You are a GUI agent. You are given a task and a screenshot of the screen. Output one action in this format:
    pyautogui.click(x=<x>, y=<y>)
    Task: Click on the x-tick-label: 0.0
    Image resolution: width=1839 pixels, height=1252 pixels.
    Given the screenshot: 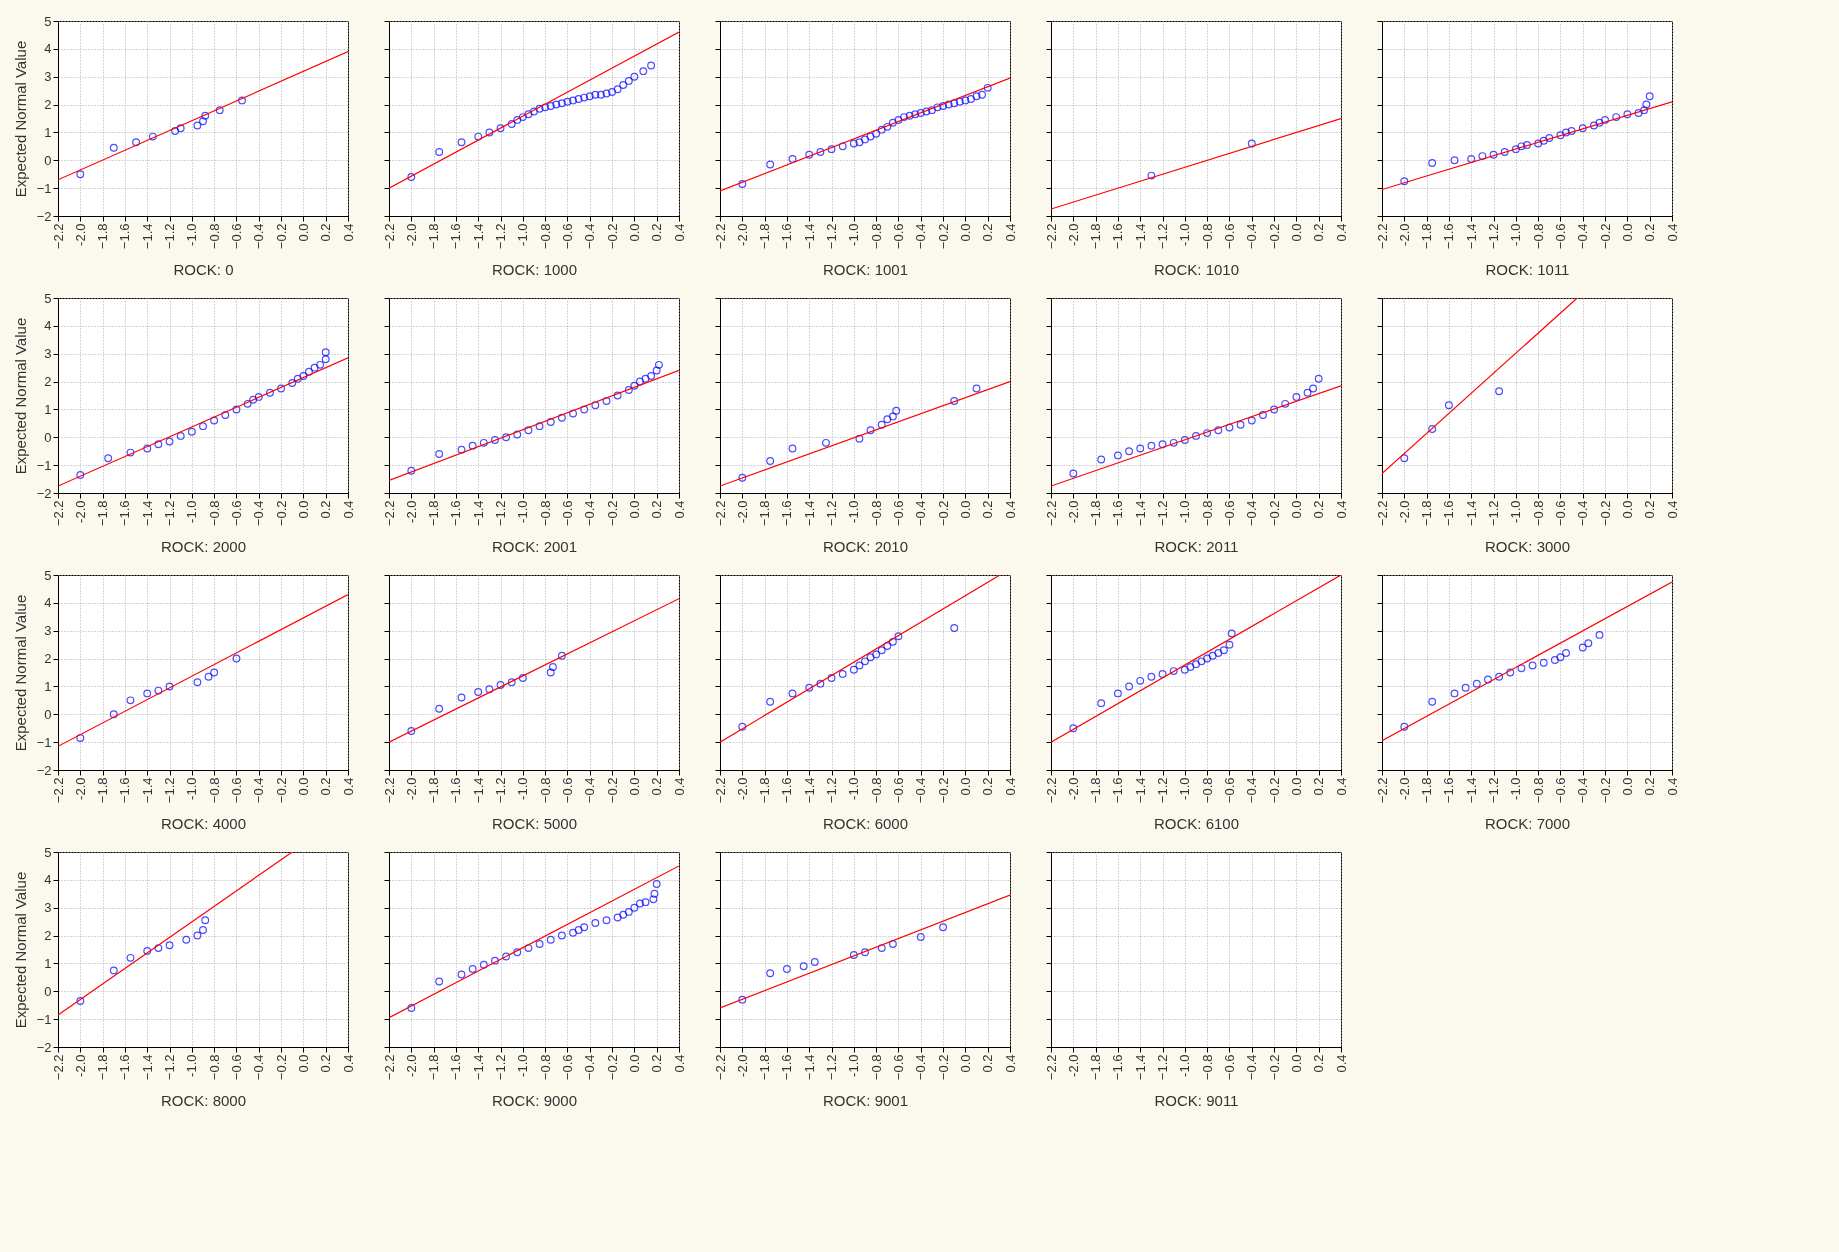 What is the action you would take?
    pyautogui.click(x=303, y=1063)
    